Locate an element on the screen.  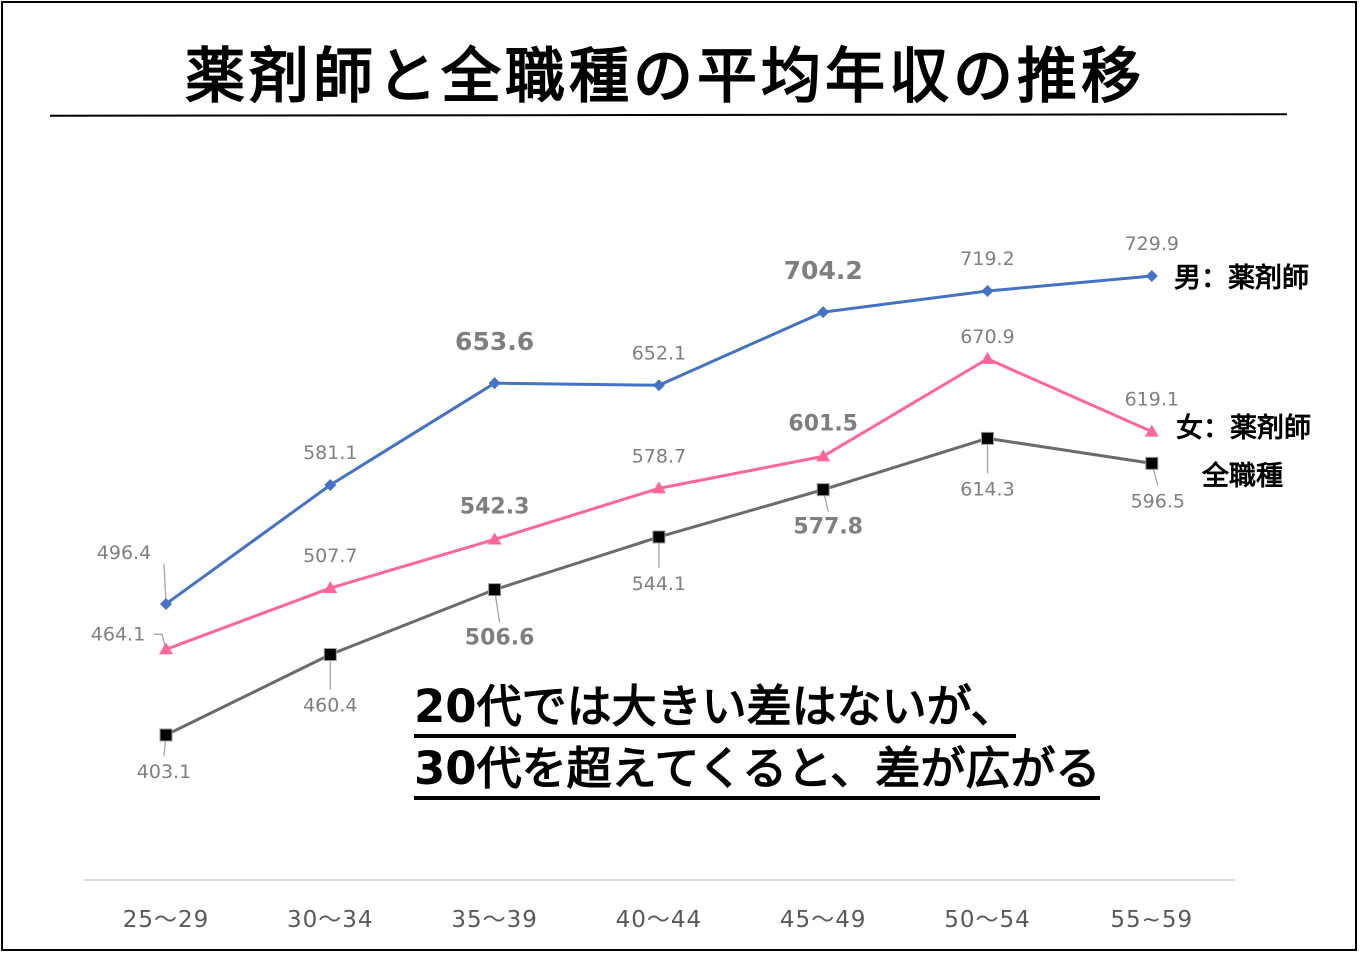
data-label: 601.5 is located at coordinates (823, 423).